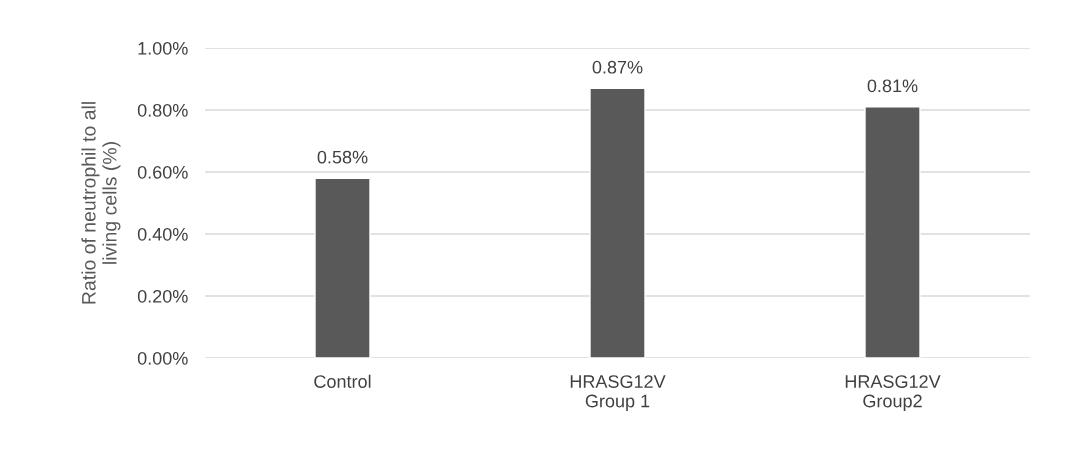 Image resolution: width=1077 pixels, height=452 pixels. Describe the element at coordinates (101, 203) in the screenshot. I see `y-axis-title: Ratio of neutrophil to all living cells (%)` at that location.